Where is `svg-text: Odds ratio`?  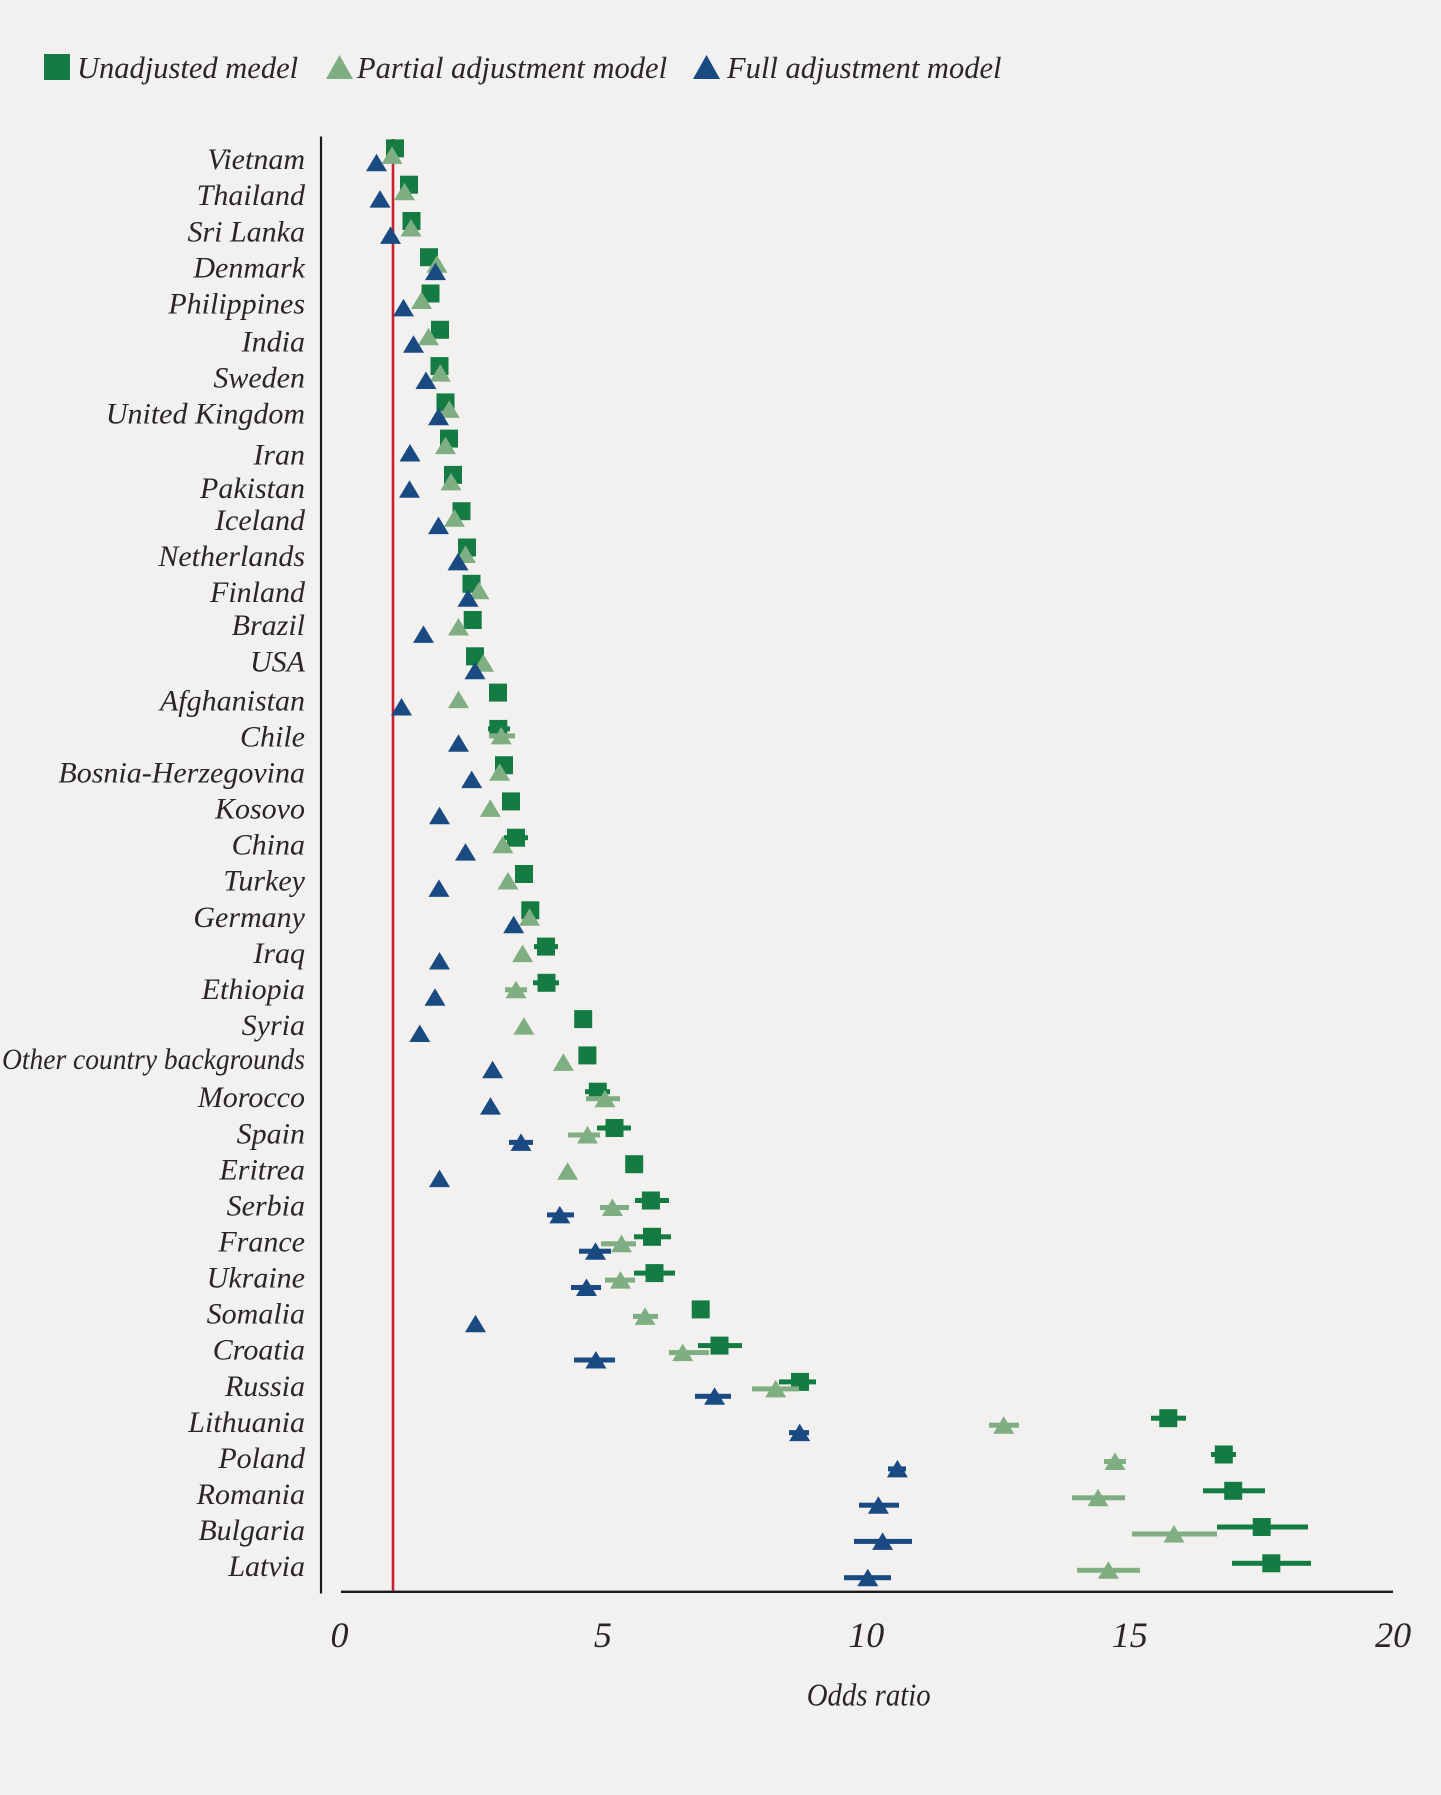 svg-text: Odds ratio is located at coordinates (869, 1695).